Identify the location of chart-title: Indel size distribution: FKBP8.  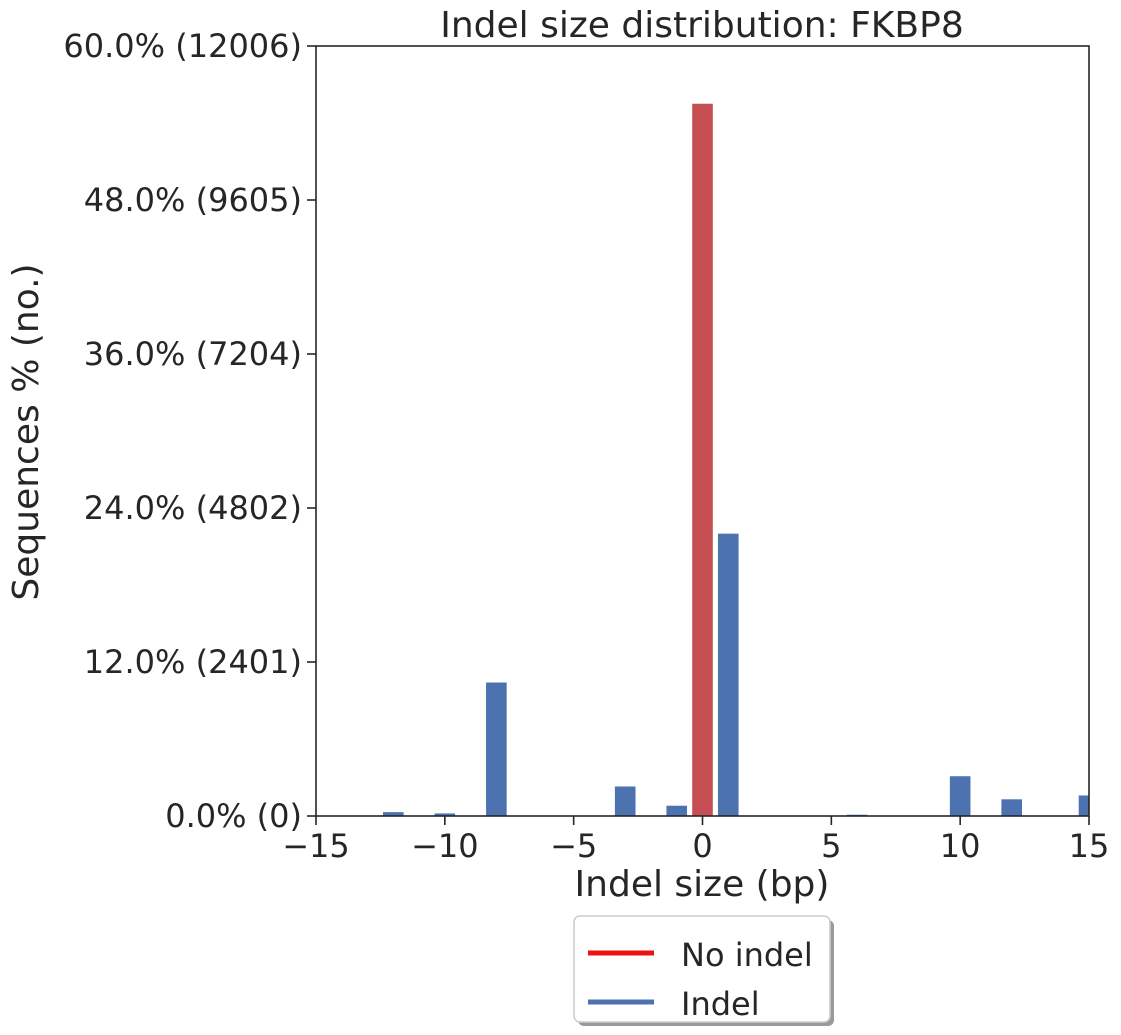
(701, 25).